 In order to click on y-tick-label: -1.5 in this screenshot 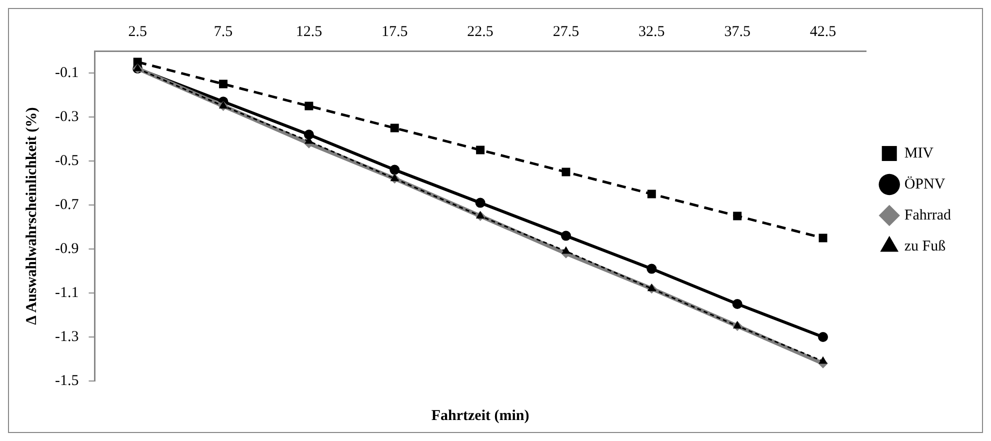, I will do `click(66, 380)`.